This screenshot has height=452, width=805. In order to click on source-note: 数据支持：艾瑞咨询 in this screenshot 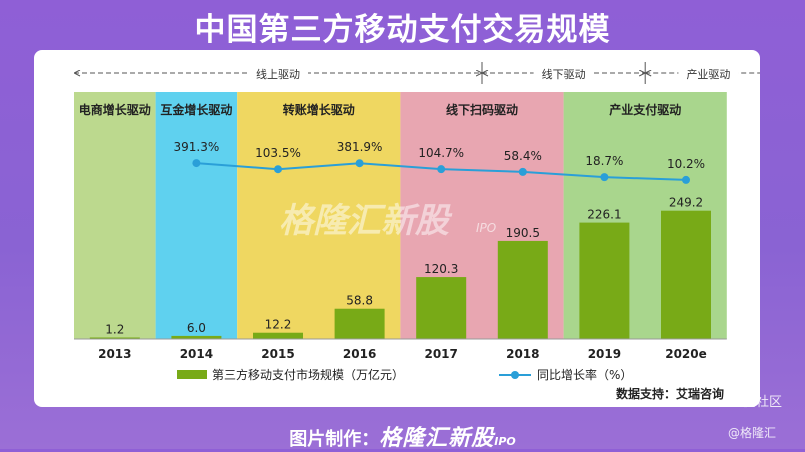, I will do `click(670, 393)`.